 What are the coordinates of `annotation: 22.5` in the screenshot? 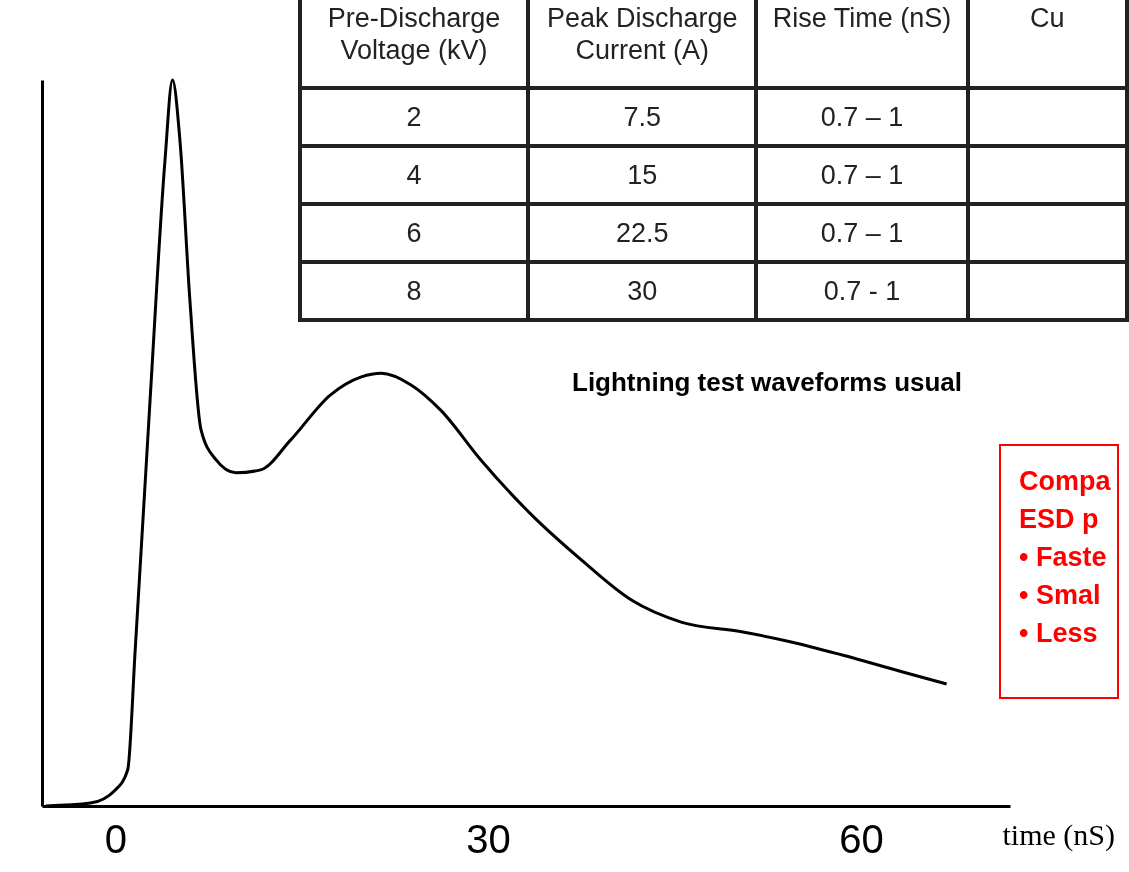 It's located at (642, 233).